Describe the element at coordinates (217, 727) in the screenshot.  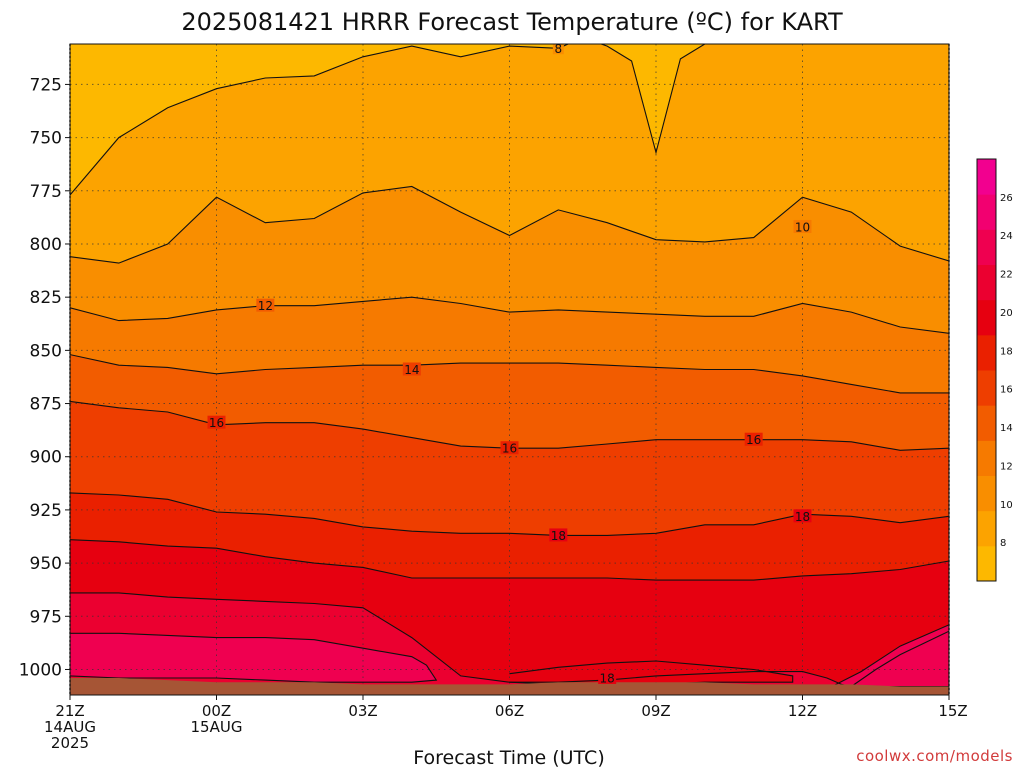
I see `x-tick-label: 15AUG` at that location.